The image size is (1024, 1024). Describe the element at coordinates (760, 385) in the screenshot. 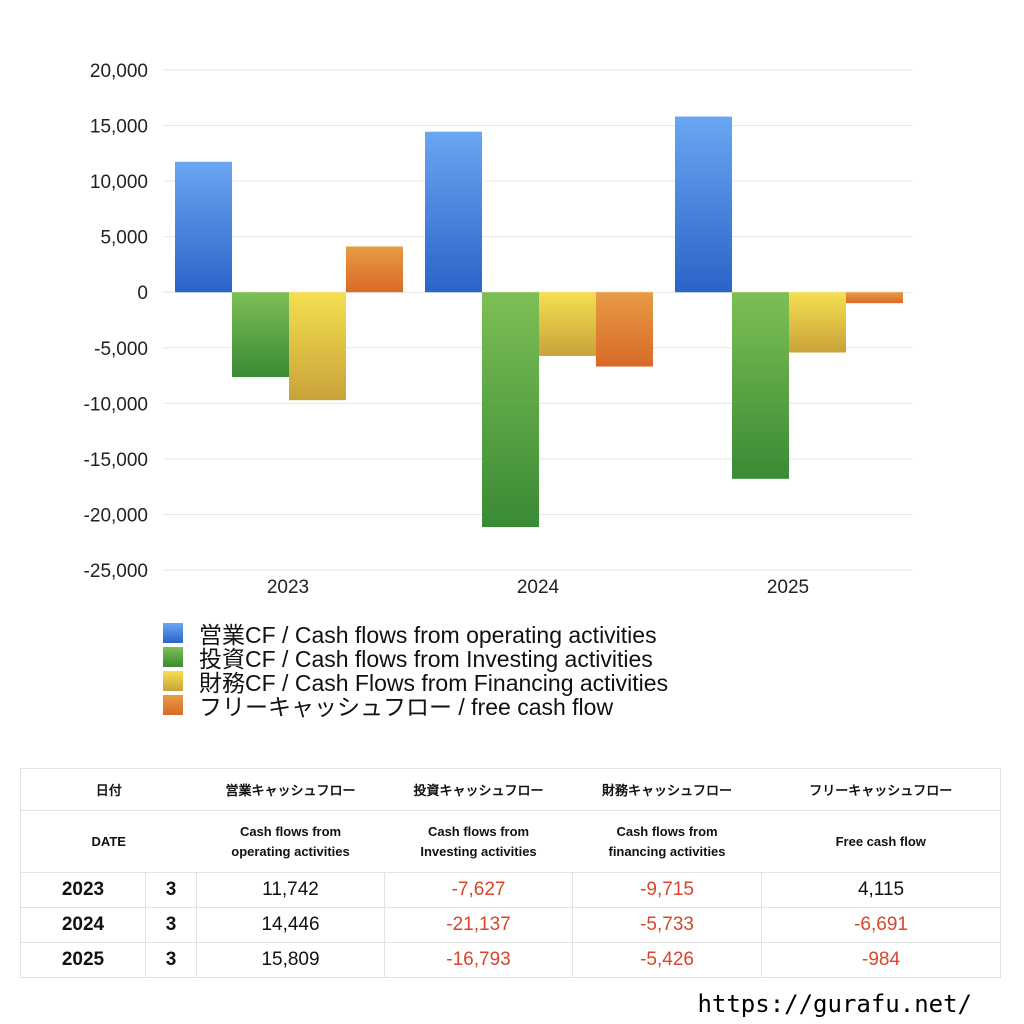

I see `bar-investing-2025` at that location.